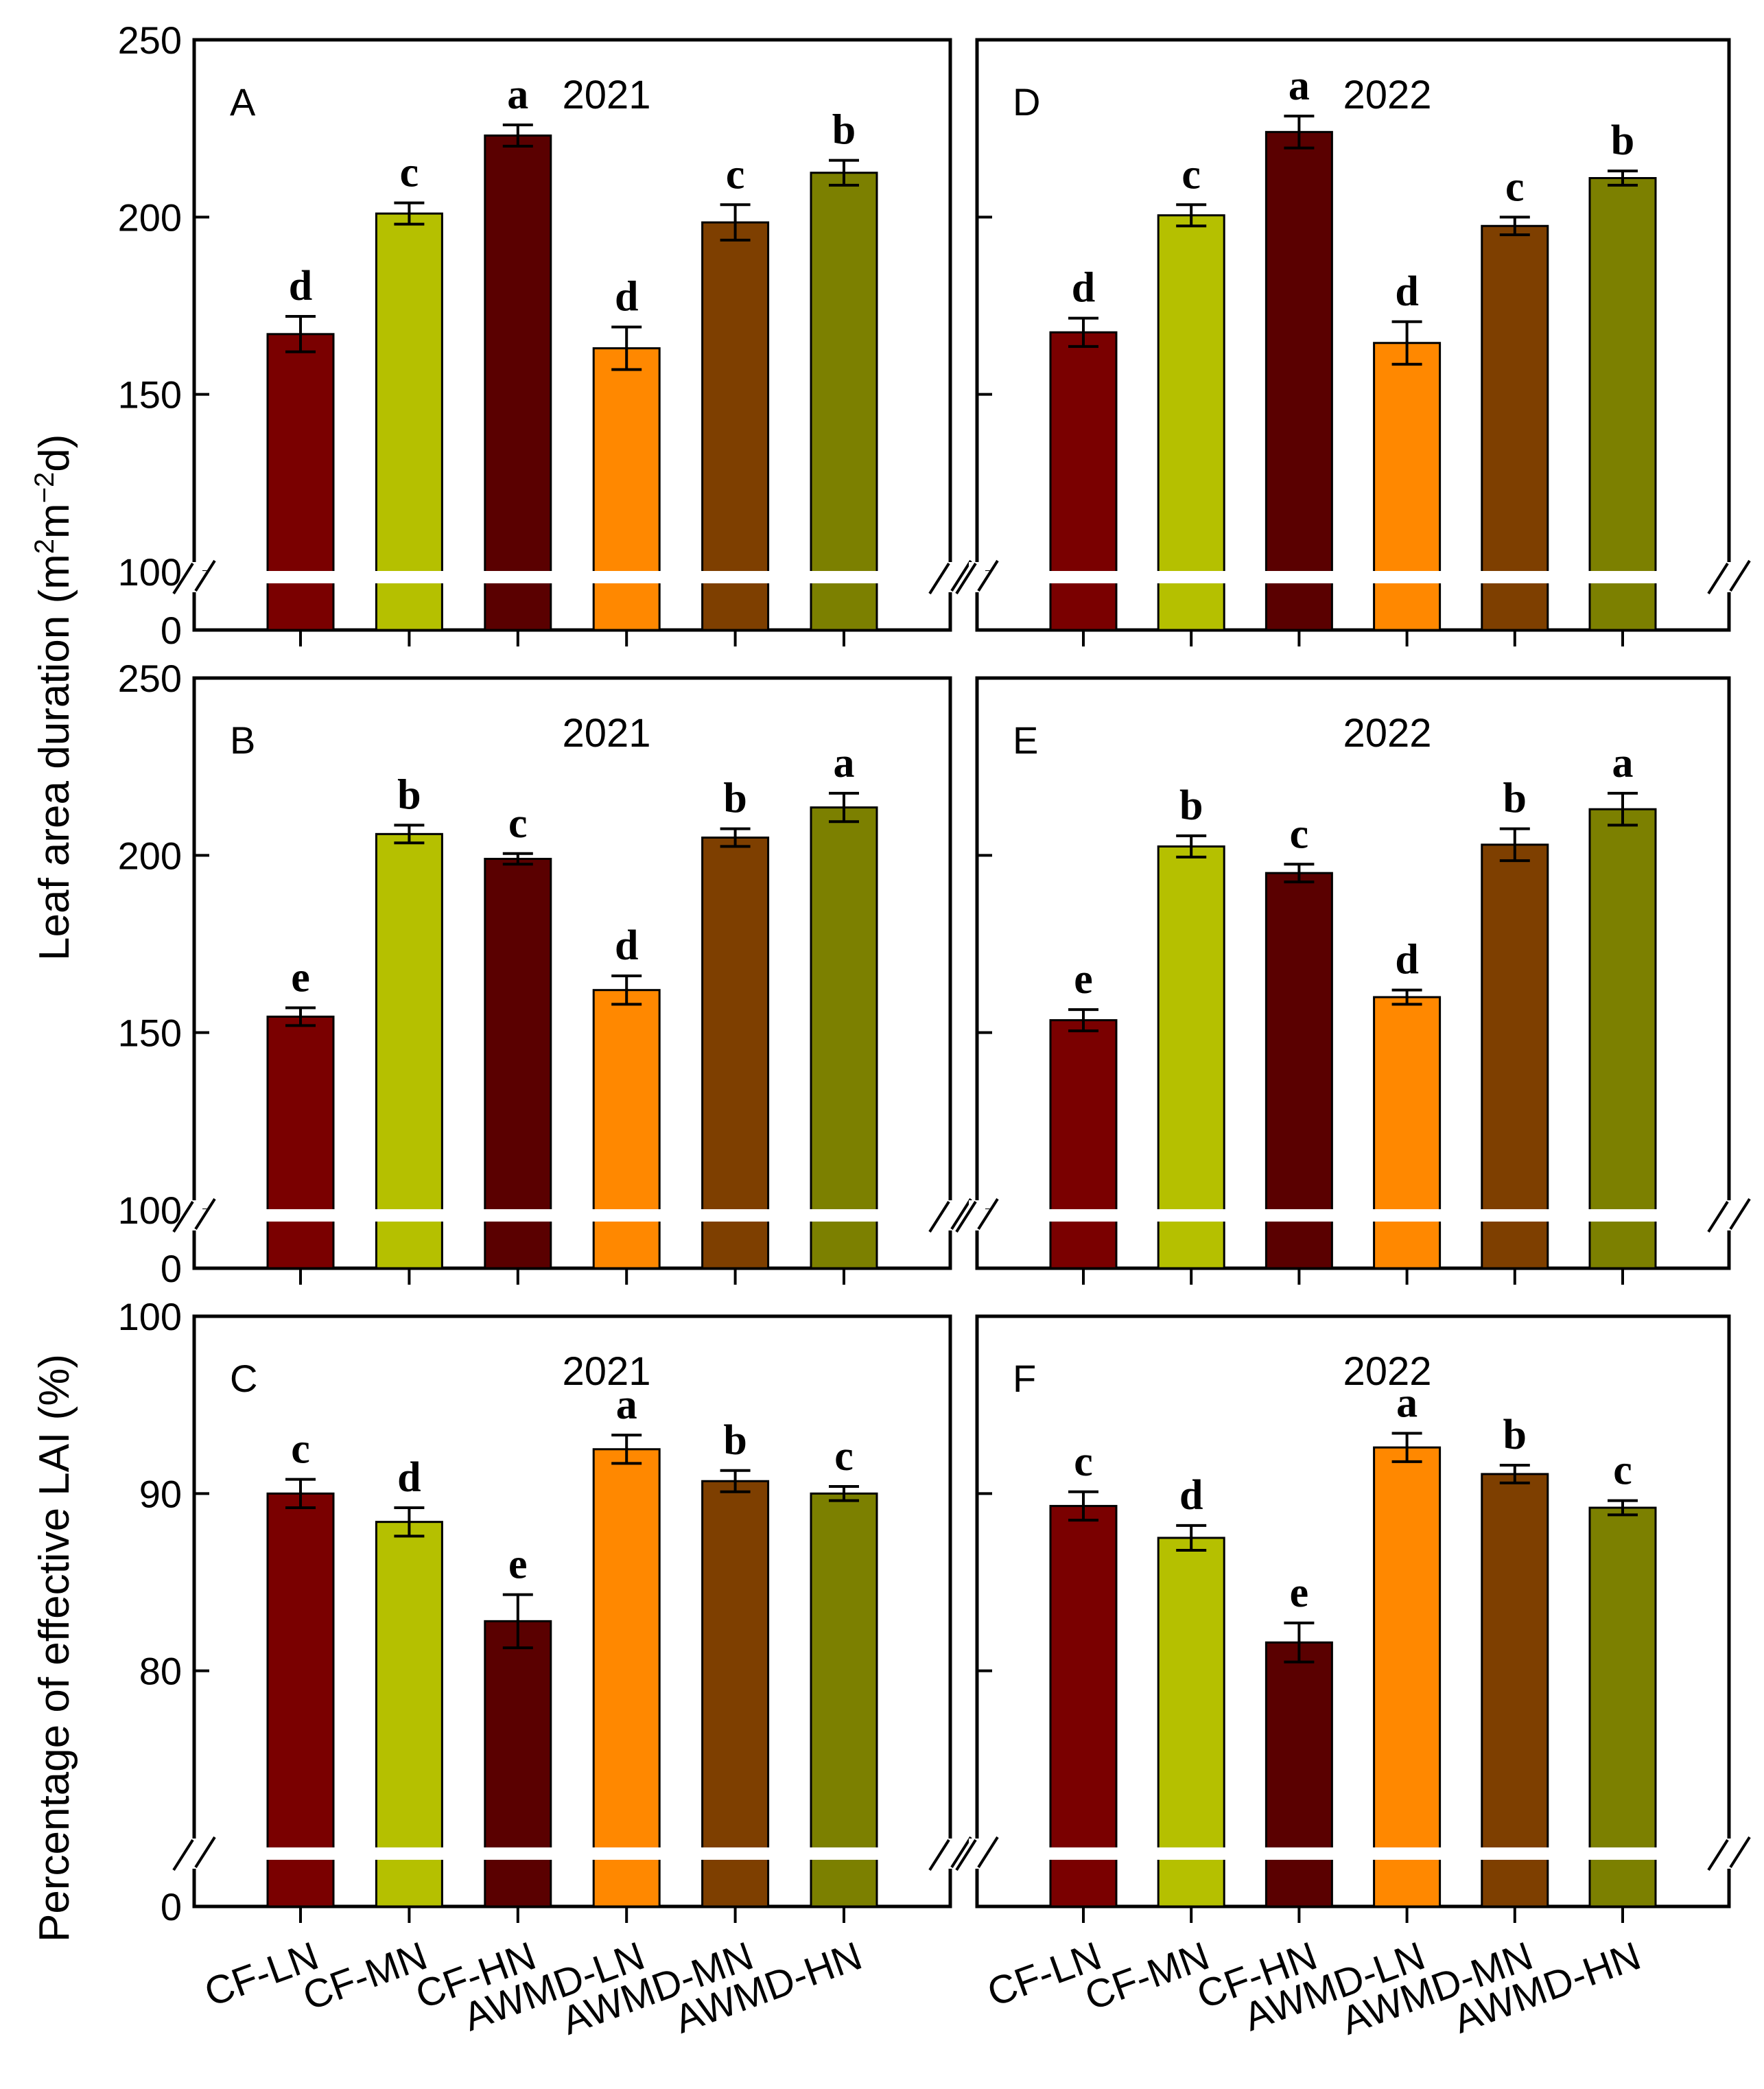 Image resolution: width=1764 pixels, height=2089 pixels. I want to click on panel-letter: F, so click(1024, 1378).